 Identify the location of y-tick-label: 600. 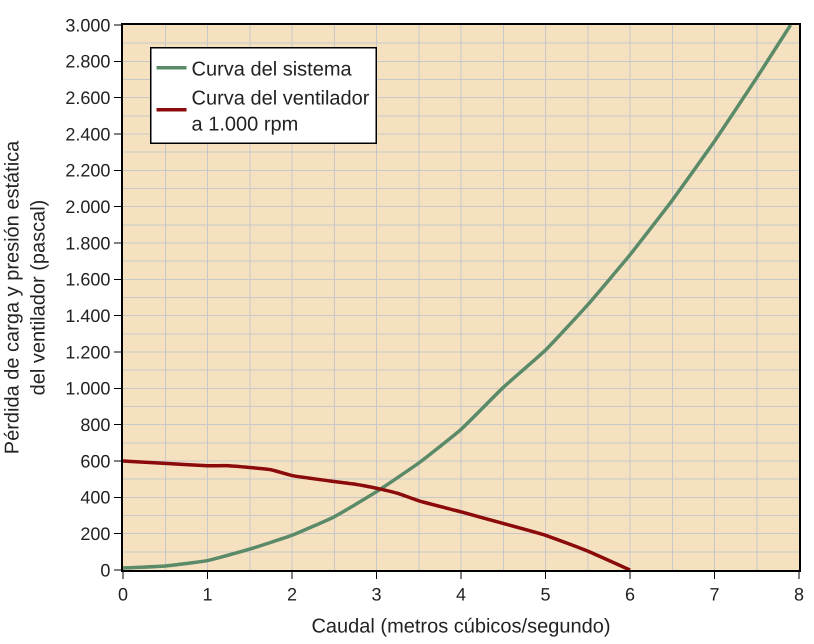
(95, 461).